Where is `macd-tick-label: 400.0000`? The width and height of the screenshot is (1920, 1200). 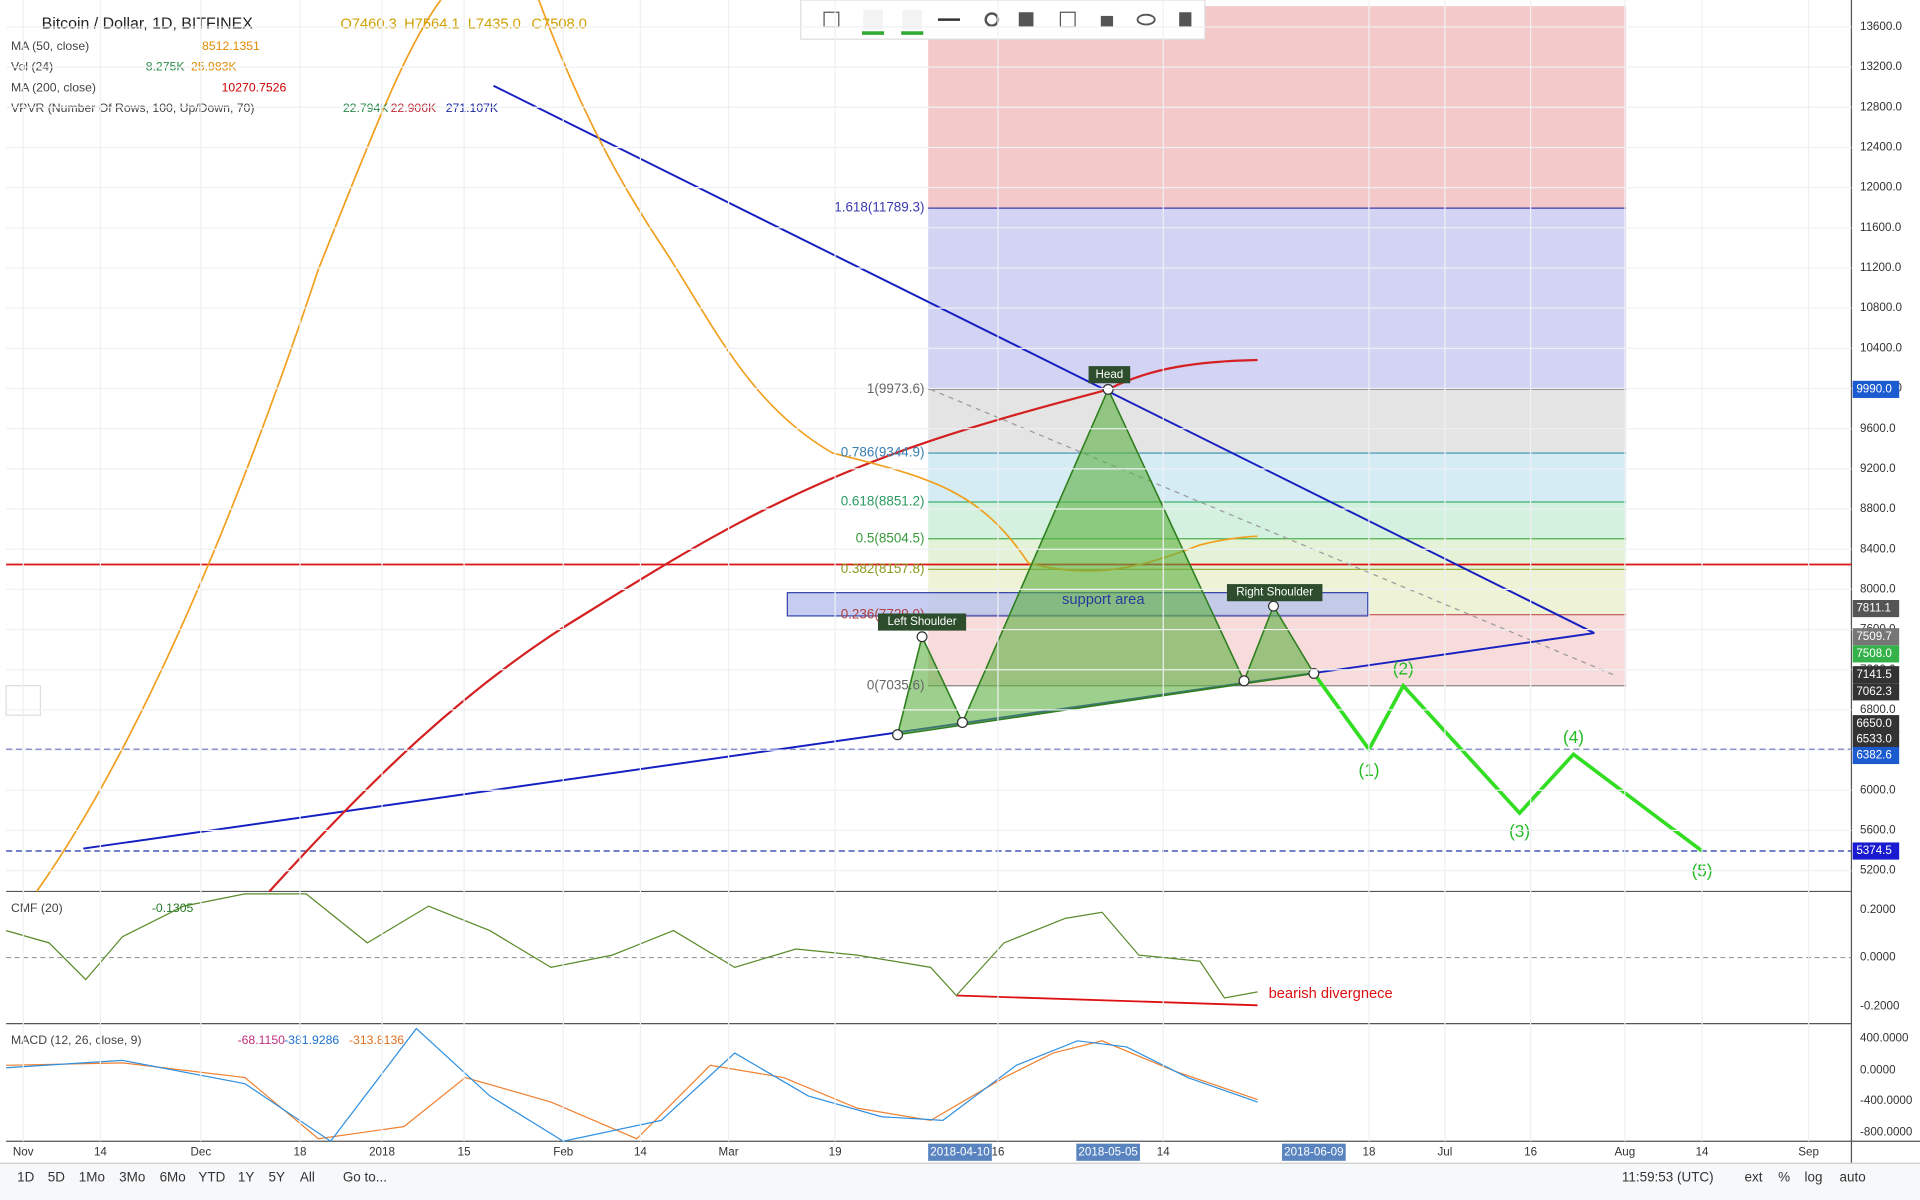 macd-tick-label: 400.0000 is located at coordinates (1884, 1037).